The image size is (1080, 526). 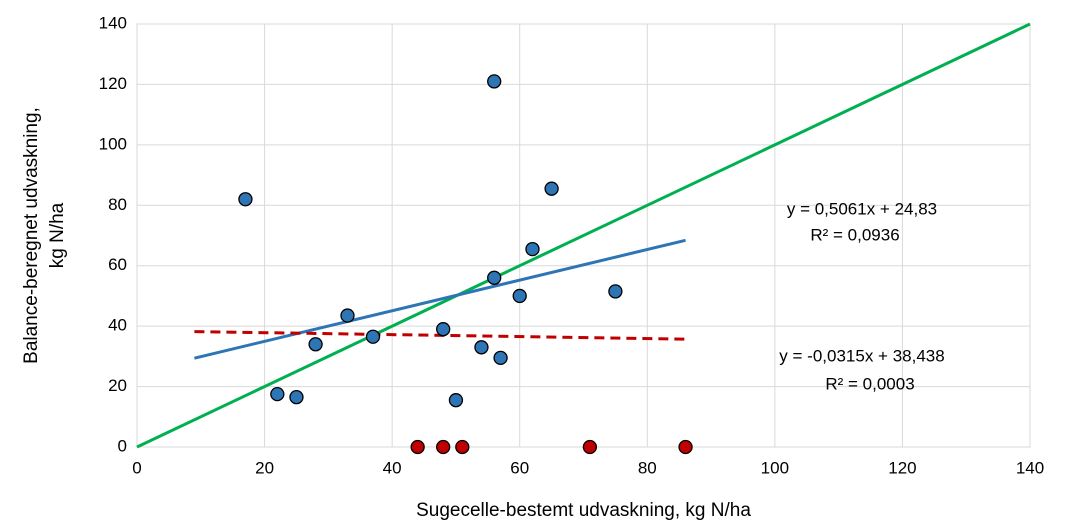 What do you see at coordinates (861, 355) in the screenshot?
I see `annotation: y = -0,0315x + 38,438` at bounding box center [861, 355].